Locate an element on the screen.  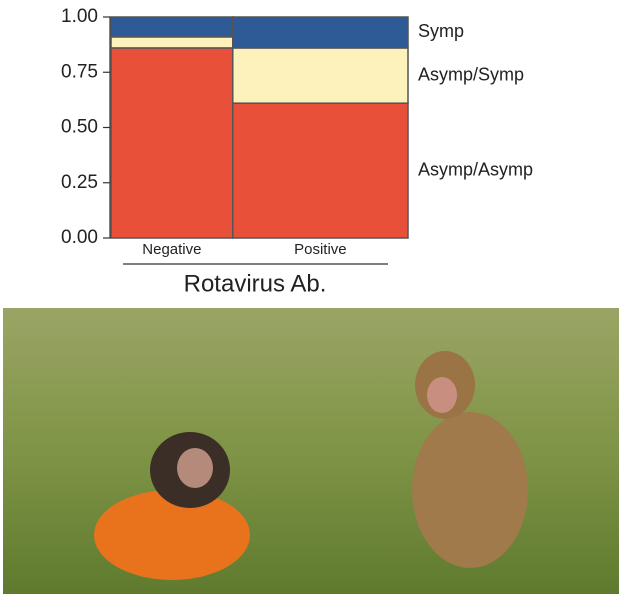
legend-label: Asymp/Asymp is located at coordinates (475, 169).